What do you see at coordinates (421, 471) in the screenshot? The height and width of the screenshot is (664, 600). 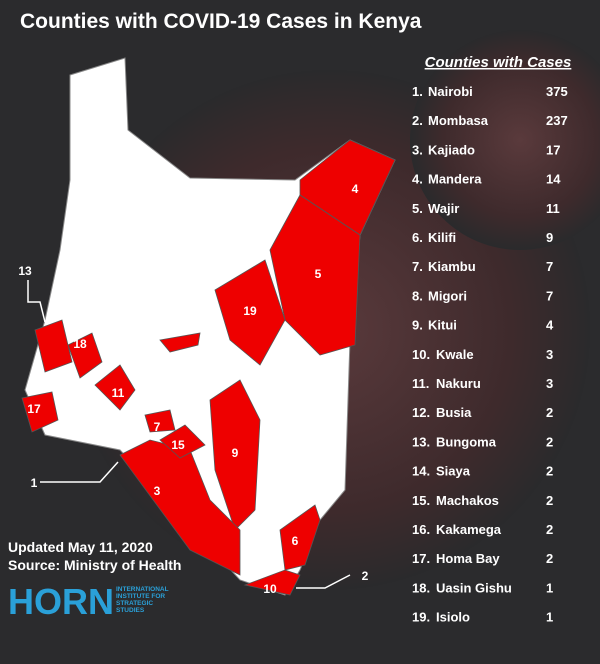 I see `legend-rank: 14.` at bounding box center [421, 471].